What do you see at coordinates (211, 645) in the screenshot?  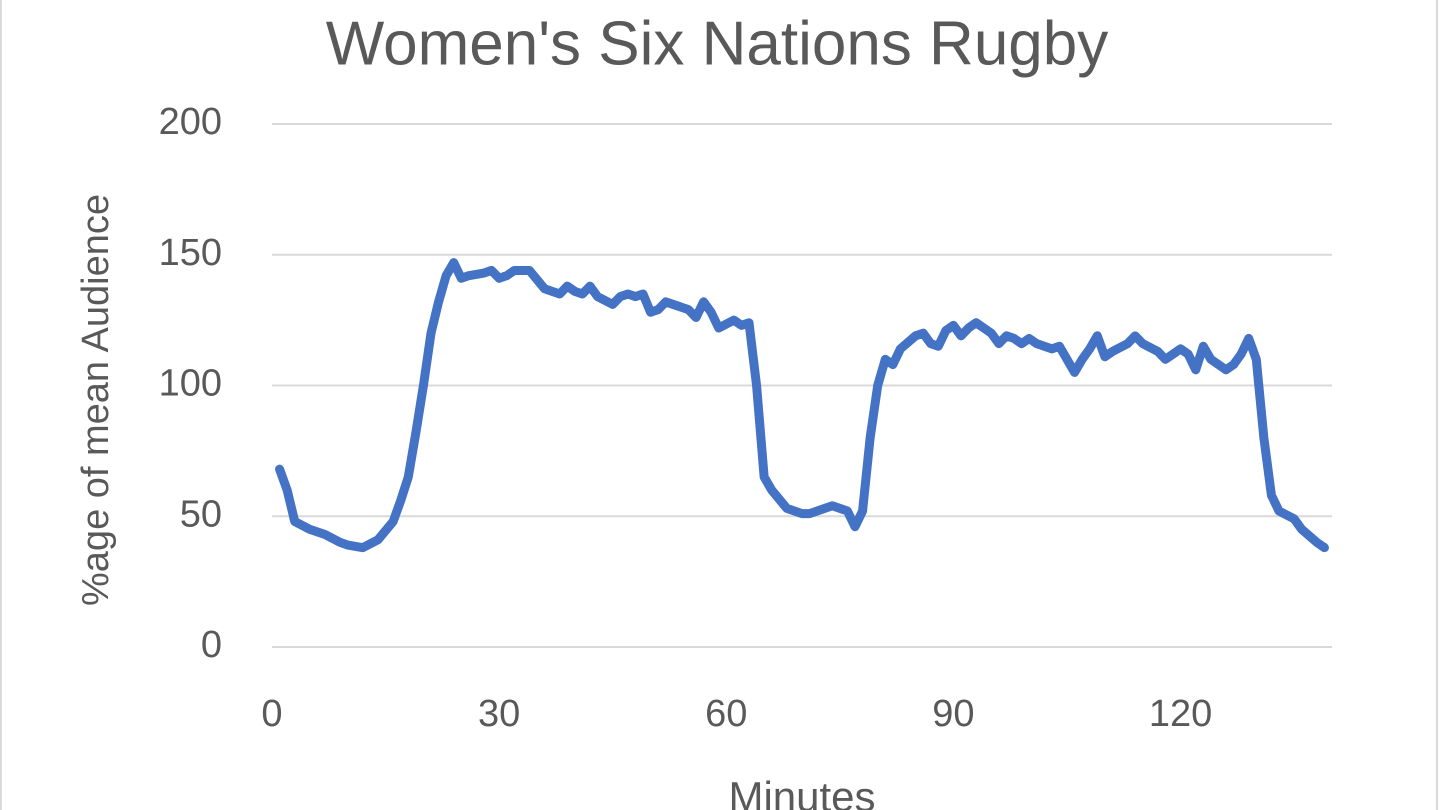 I see `y-tick-label: 0` at bounding box center [211, 645].